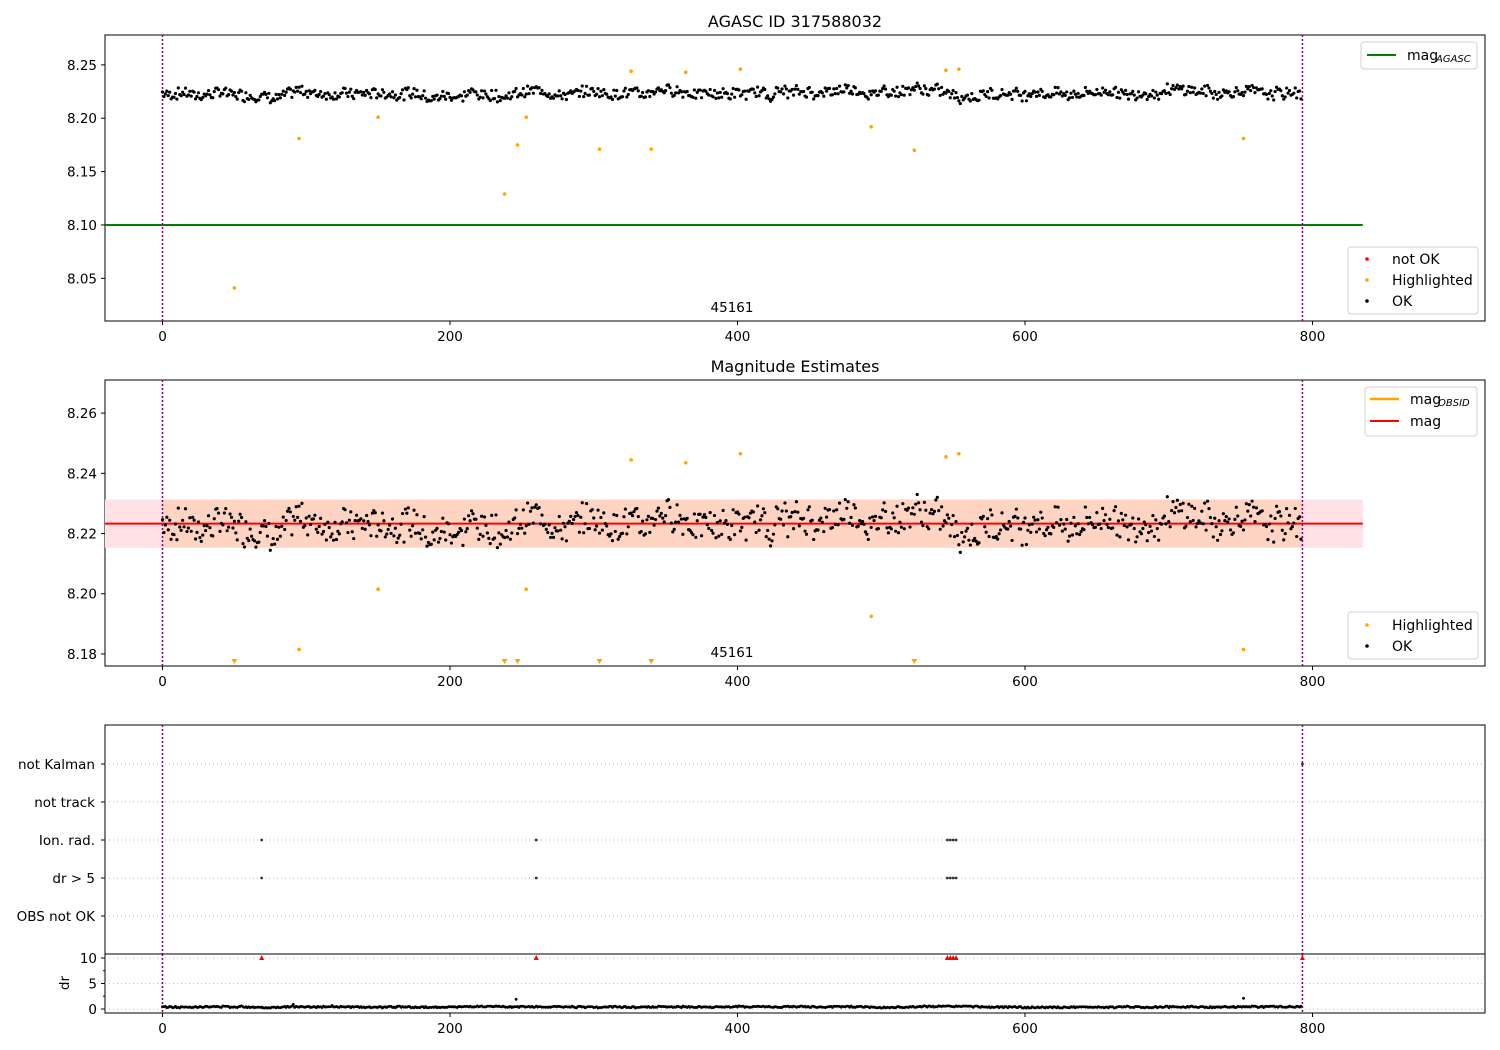  What do you see at coordinates (82, 279) in the screenshot?
I see `panel1-ytick-label: 8.05` at bounding box center [82, 279].